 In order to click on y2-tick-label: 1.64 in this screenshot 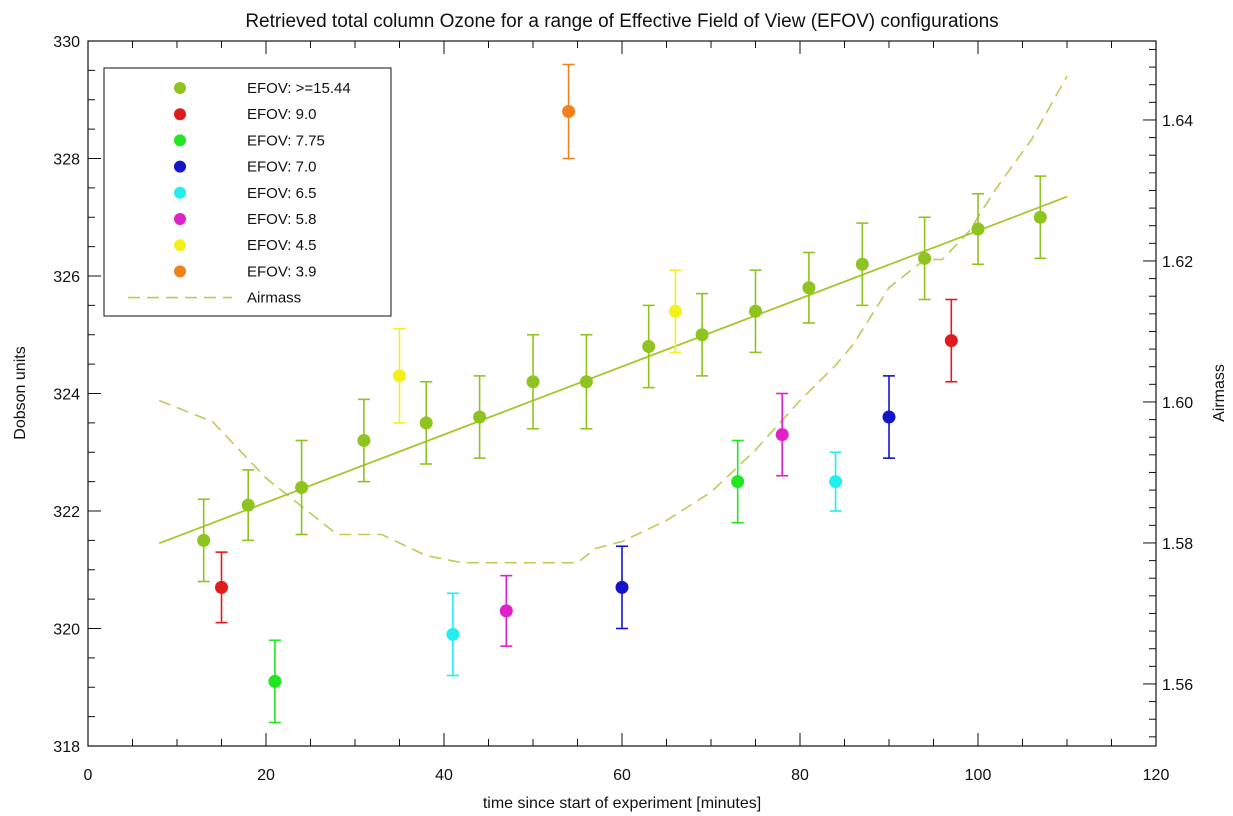, I will do `click(1177, 121)`.